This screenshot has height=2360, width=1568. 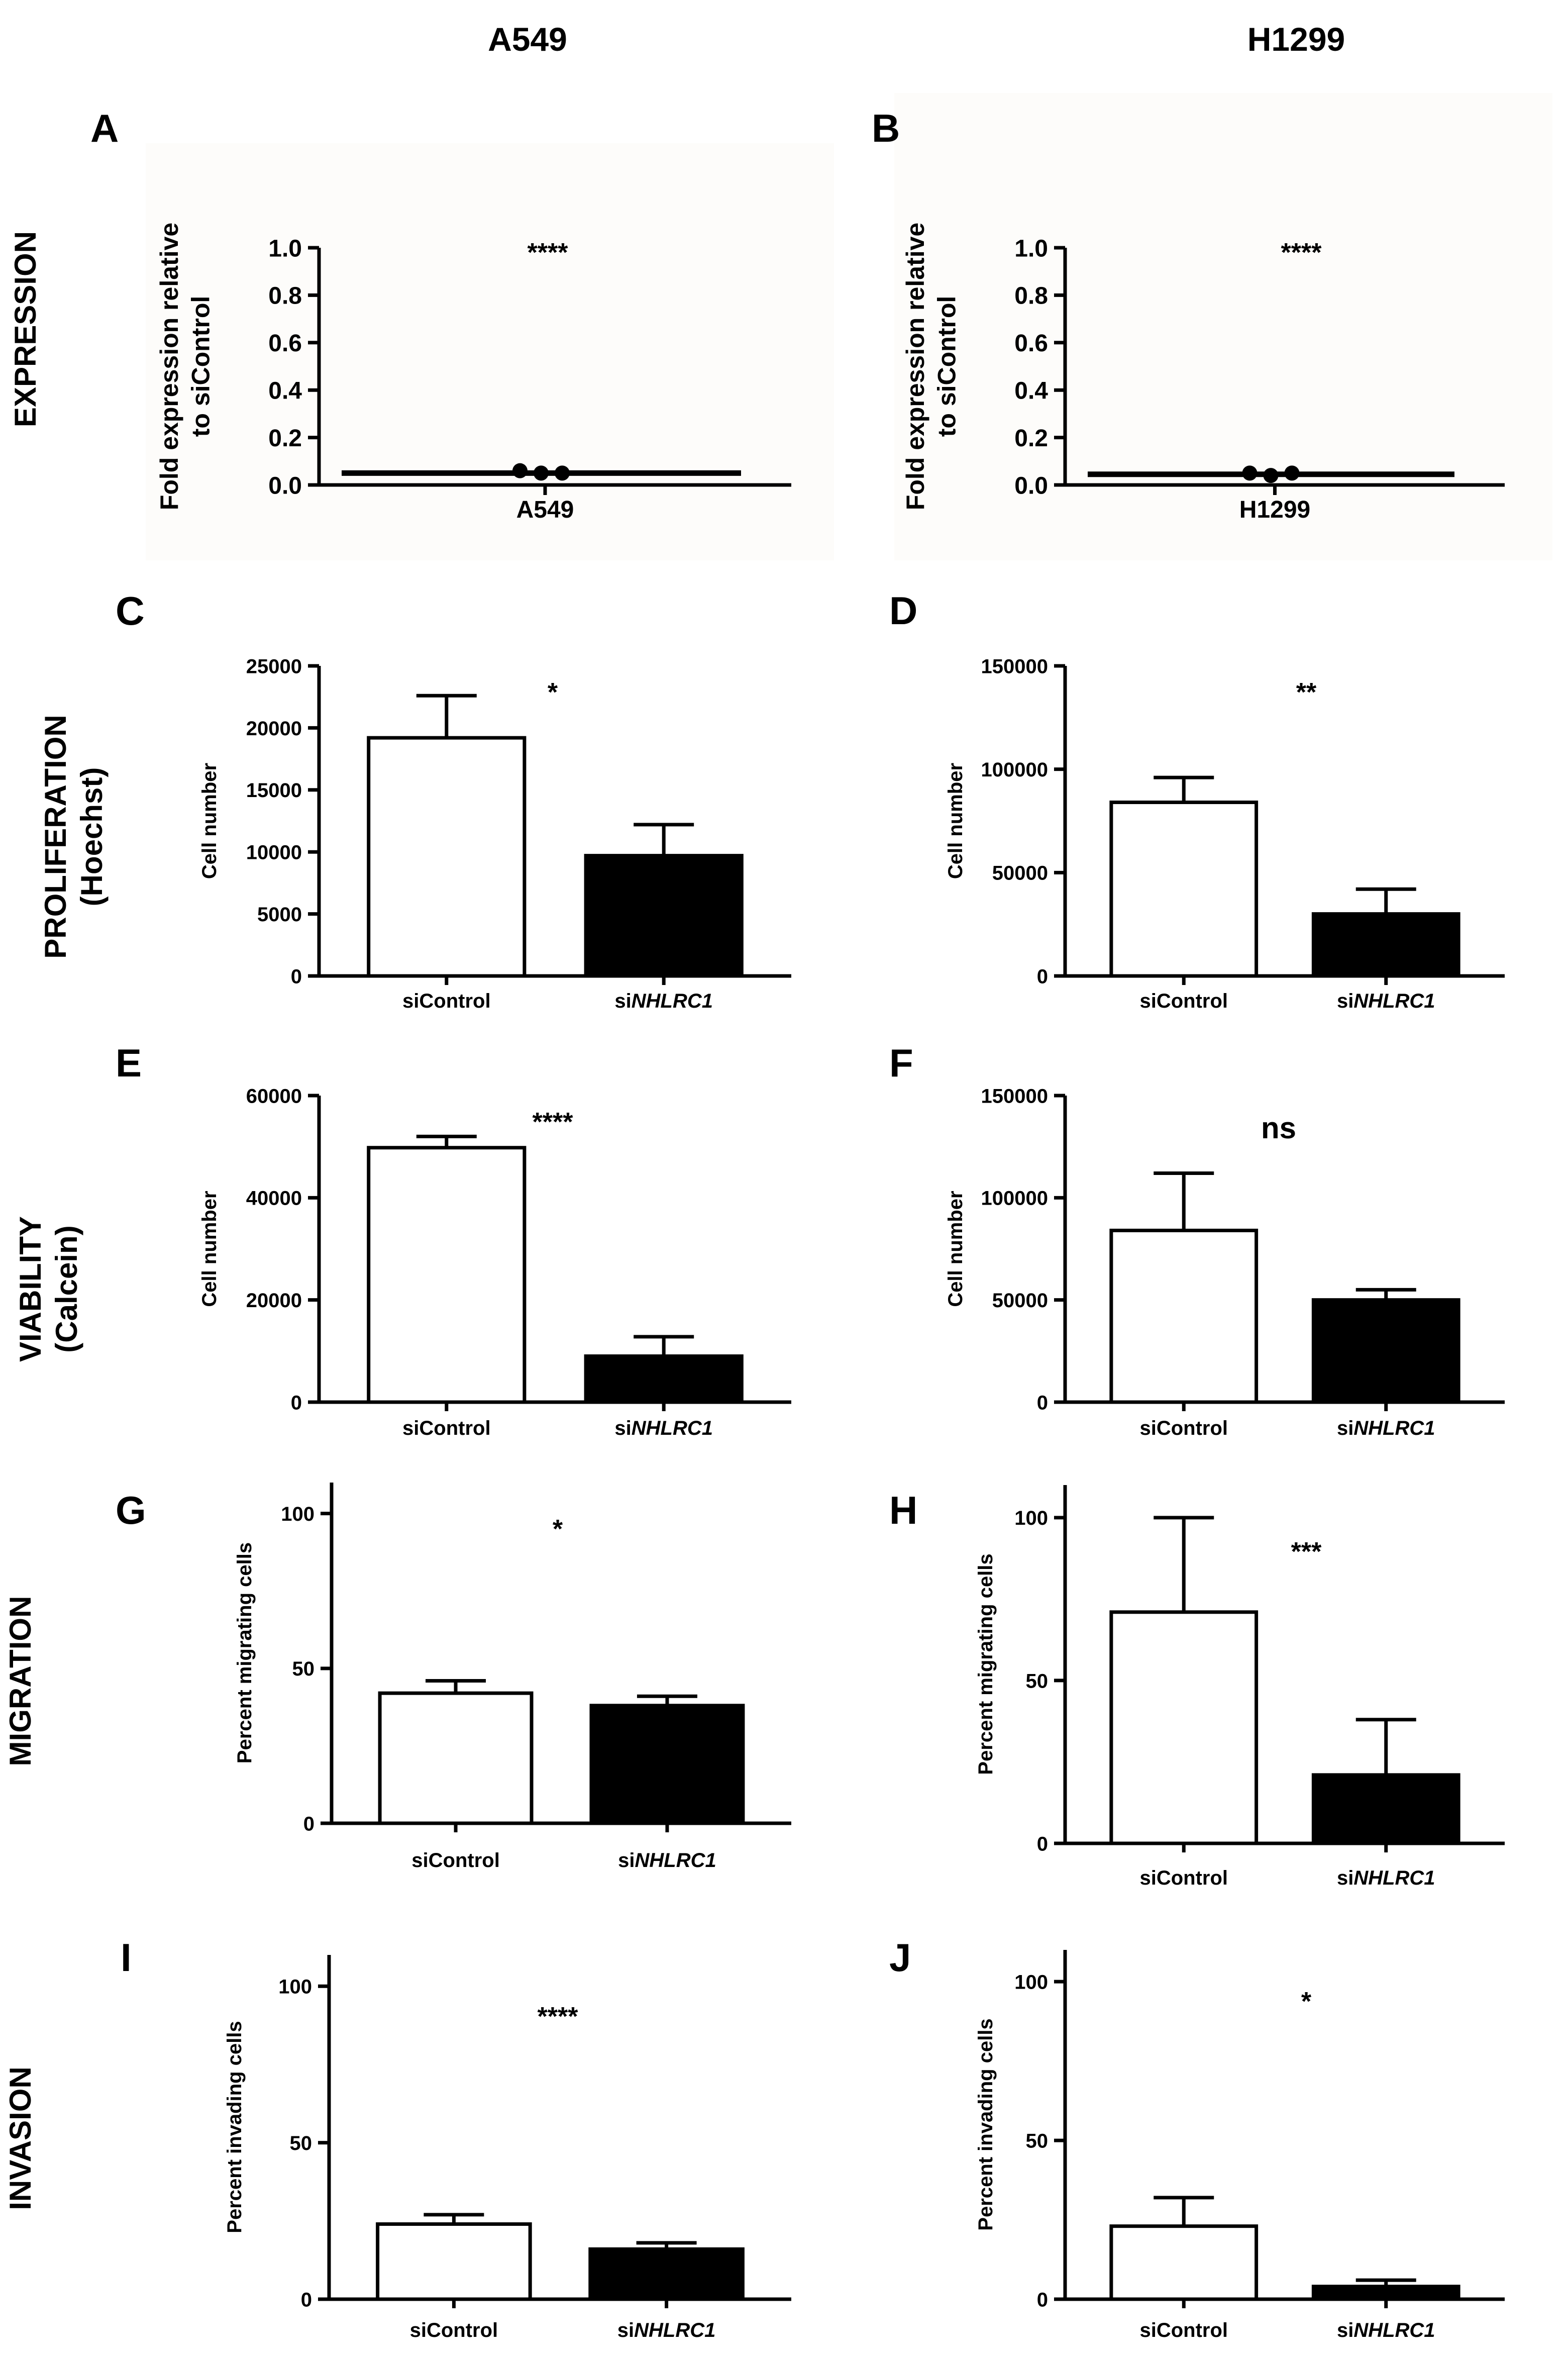 I want to click on panel-a-category-label: A549, so click(x=545, y=510).